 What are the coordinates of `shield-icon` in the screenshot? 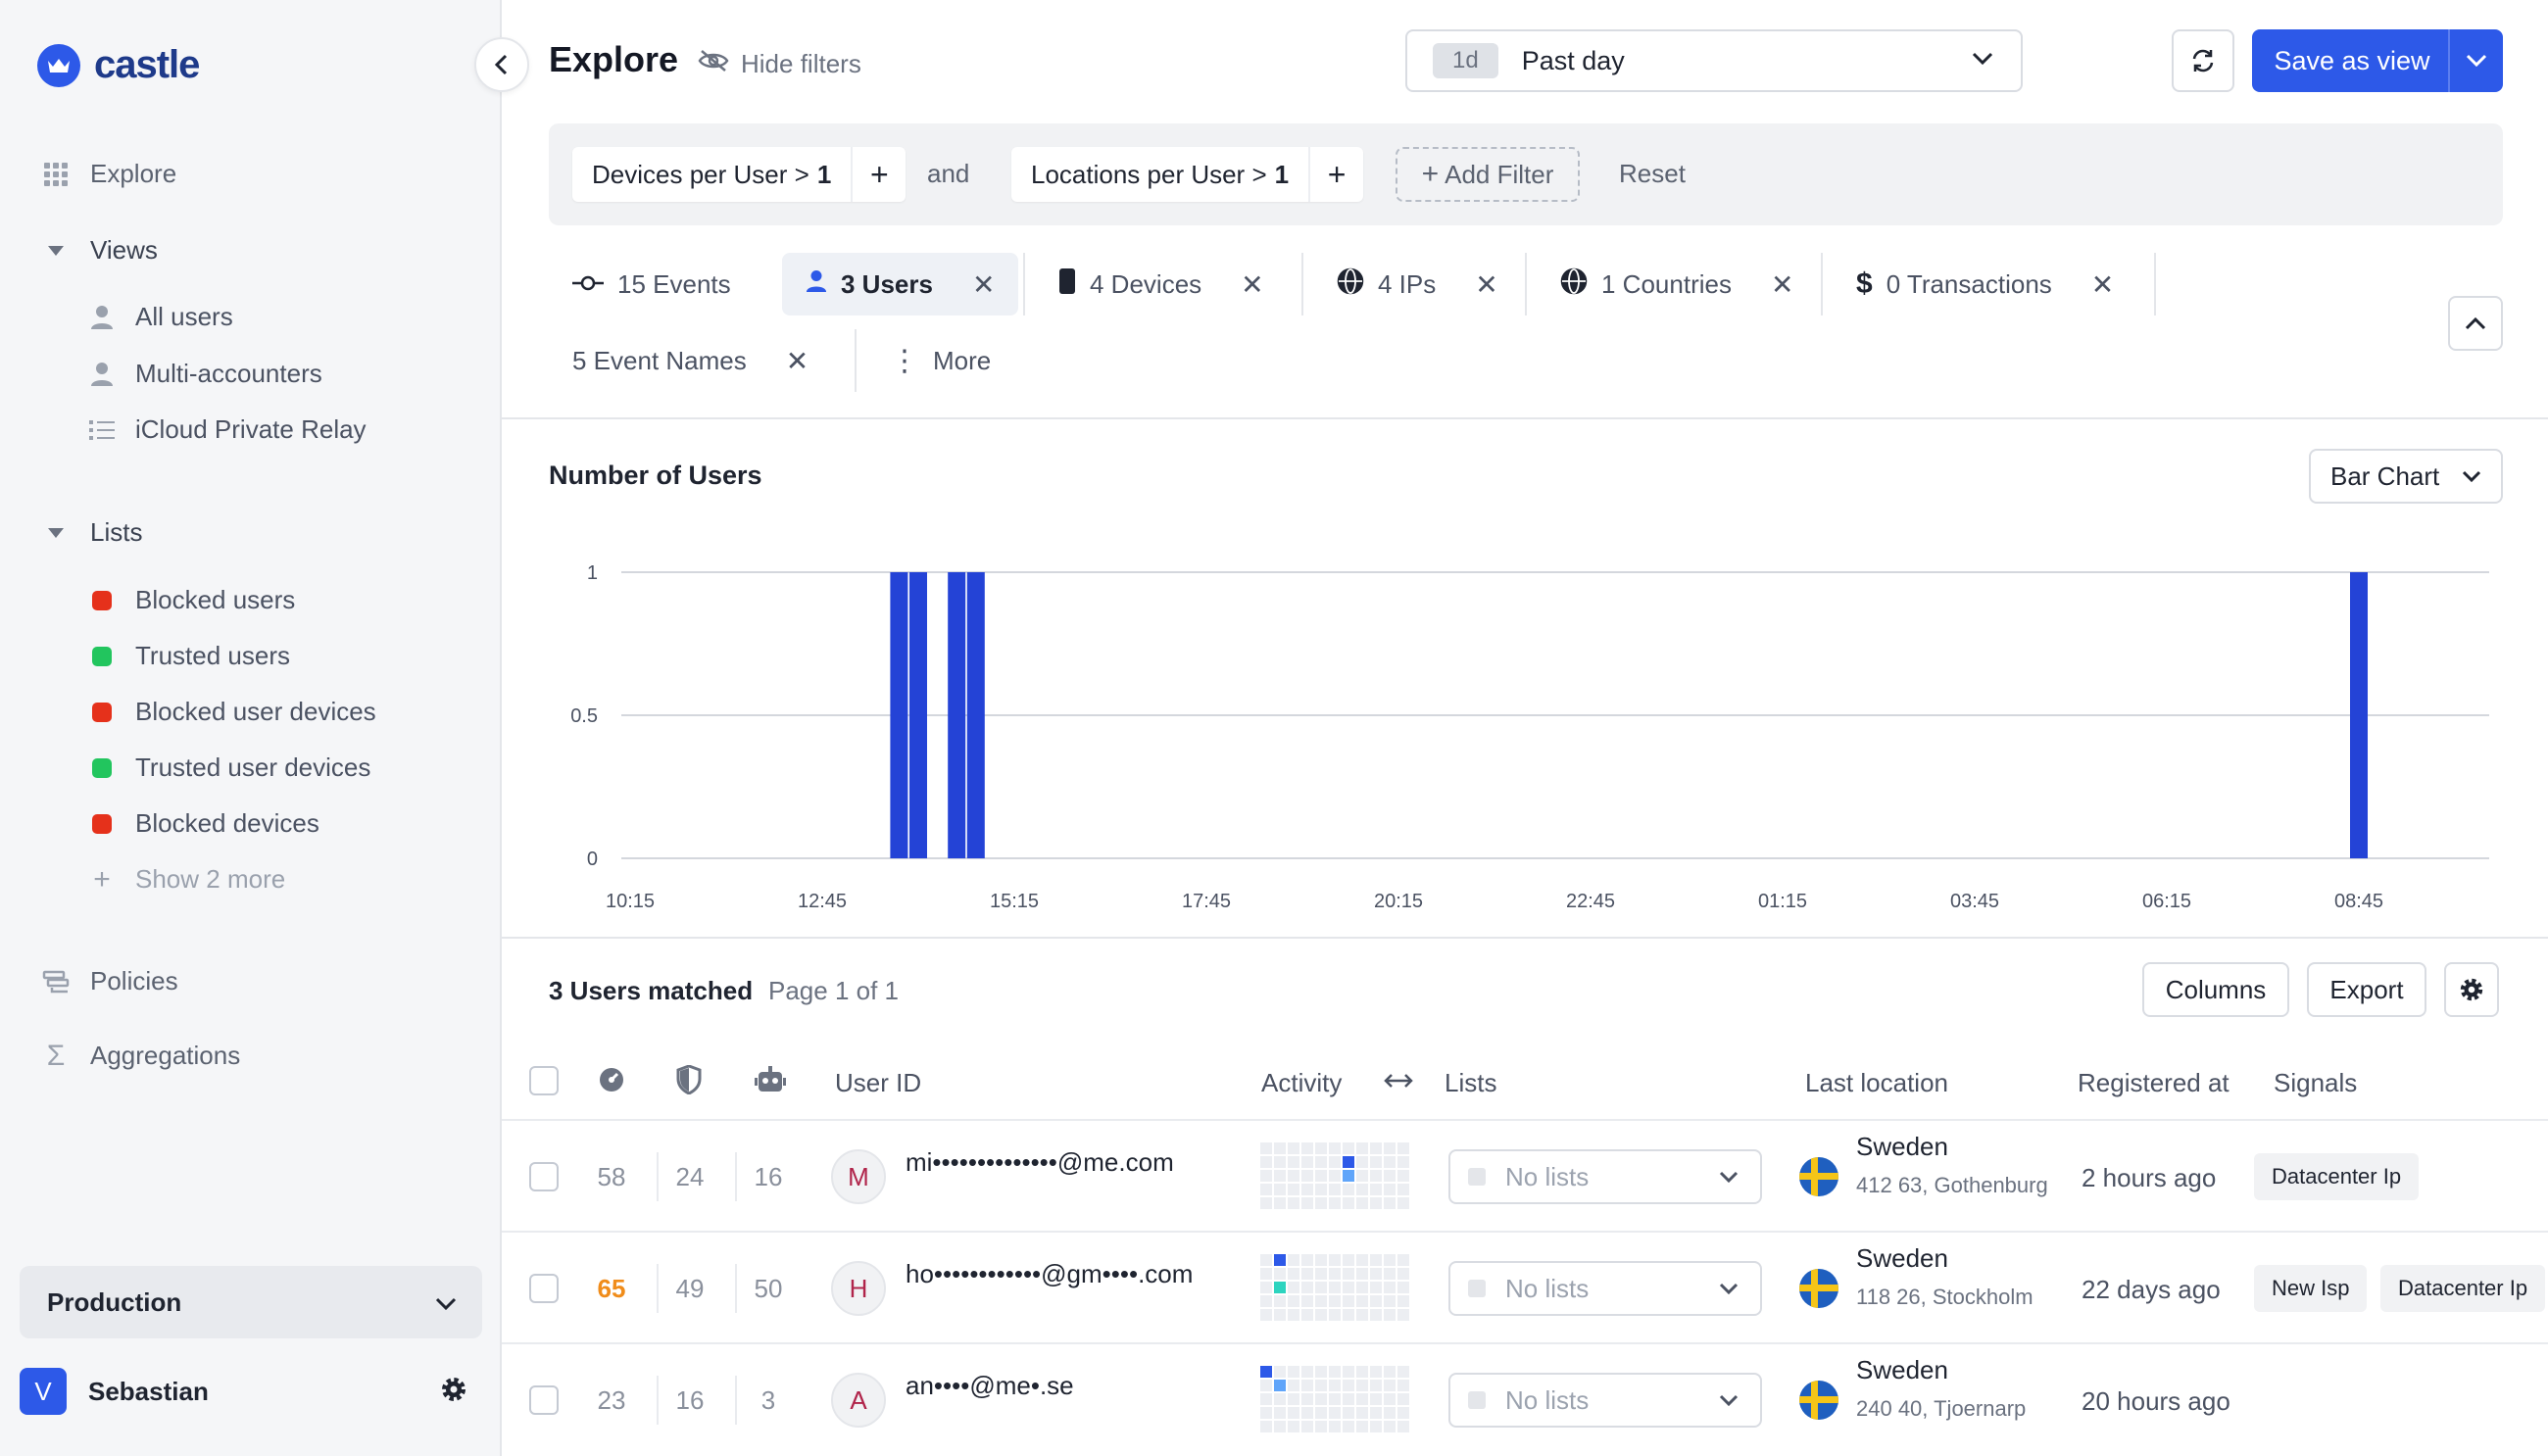 It's located at (689, 1081).